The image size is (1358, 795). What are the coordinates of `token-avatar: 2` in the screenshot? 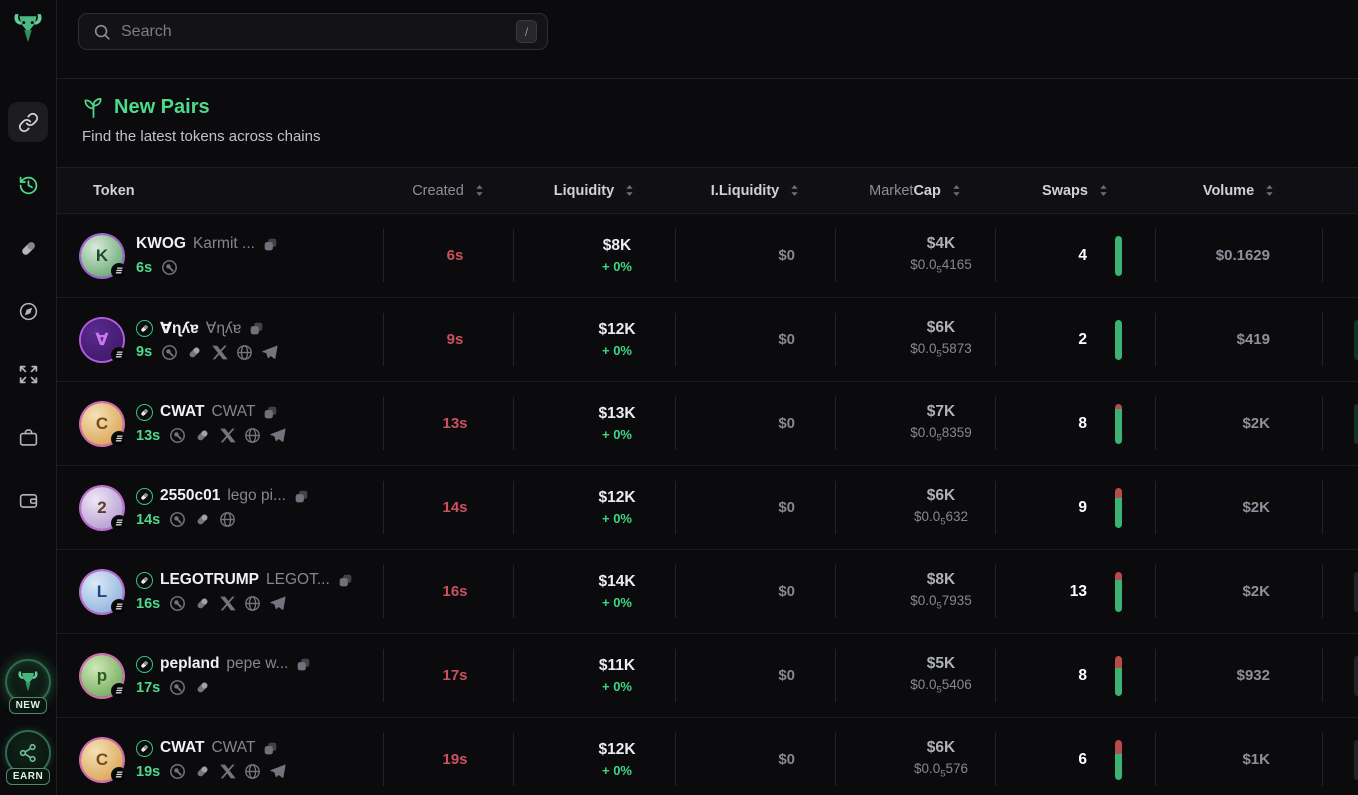 It's located at (104, 508).